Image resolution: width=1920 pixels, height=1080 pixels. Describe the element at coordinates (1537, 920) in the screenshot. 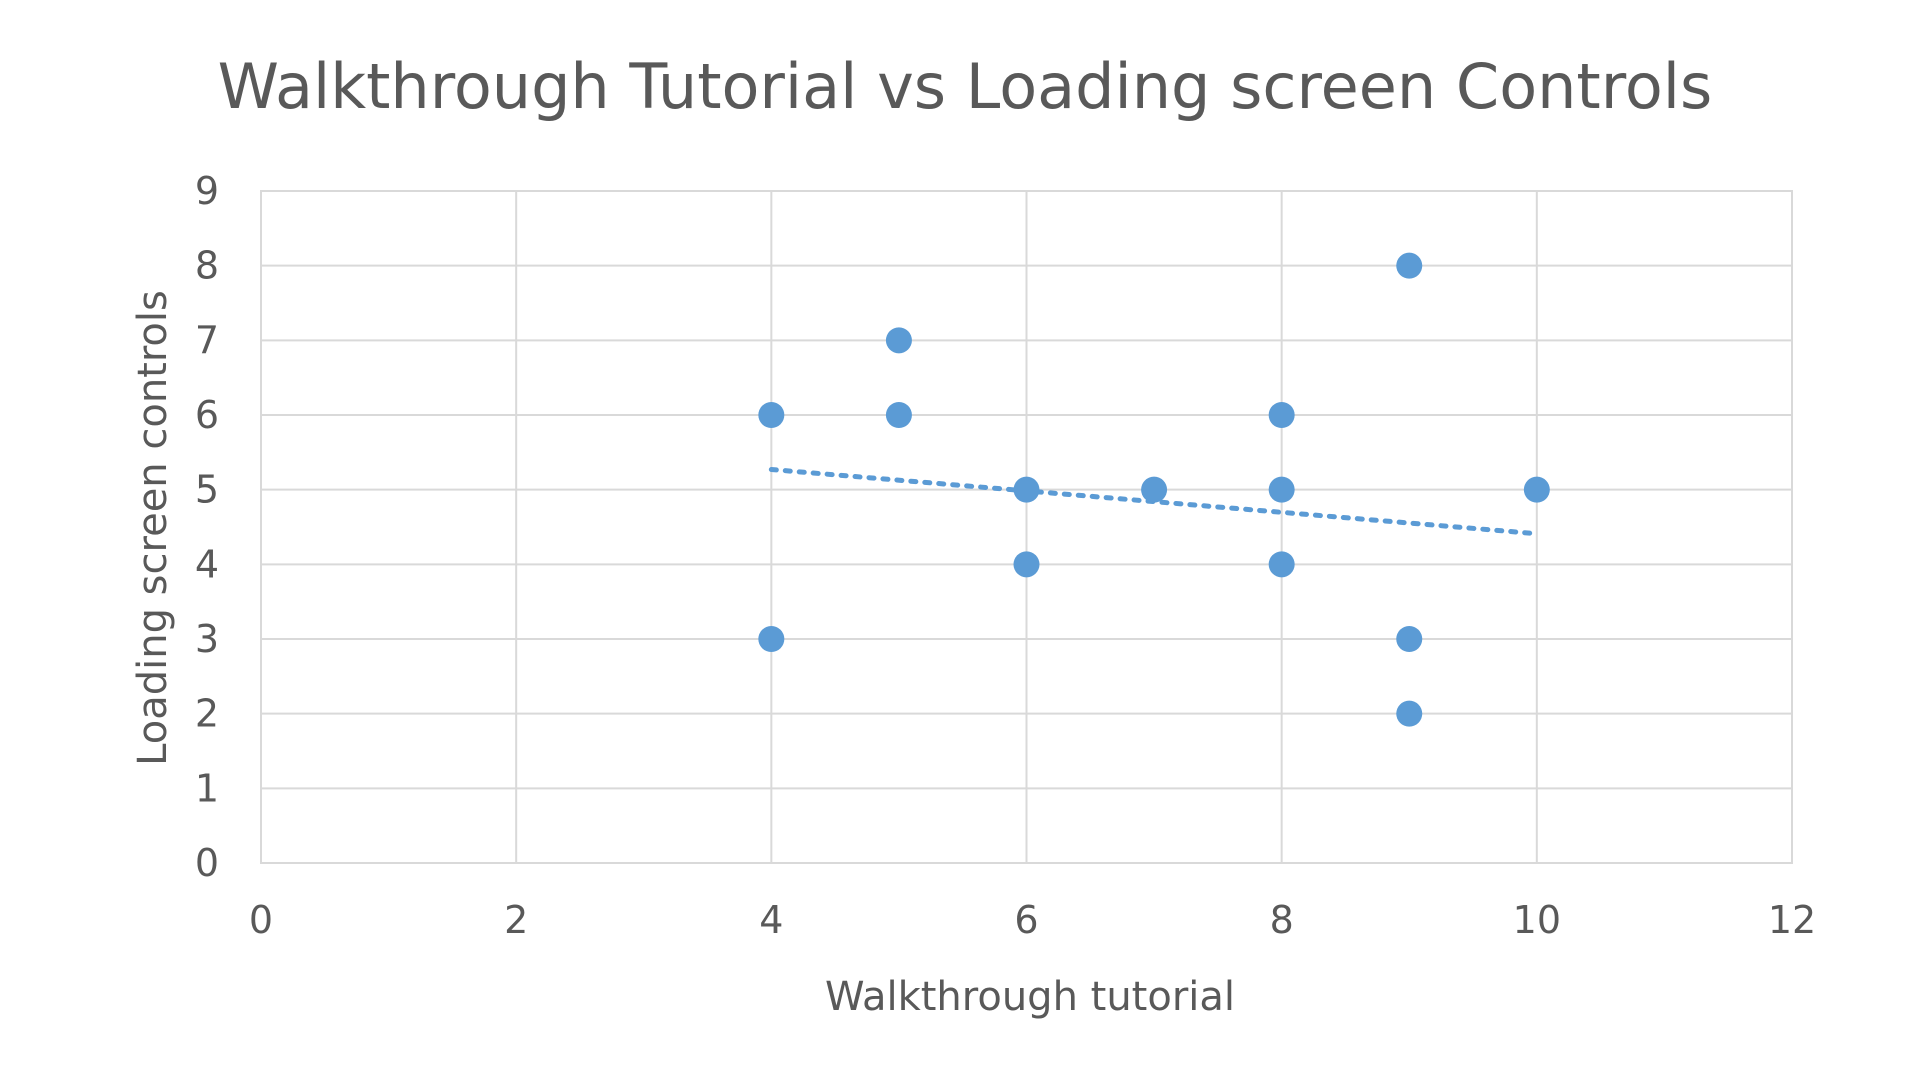

I see `x-tick-label: 10` at that location.